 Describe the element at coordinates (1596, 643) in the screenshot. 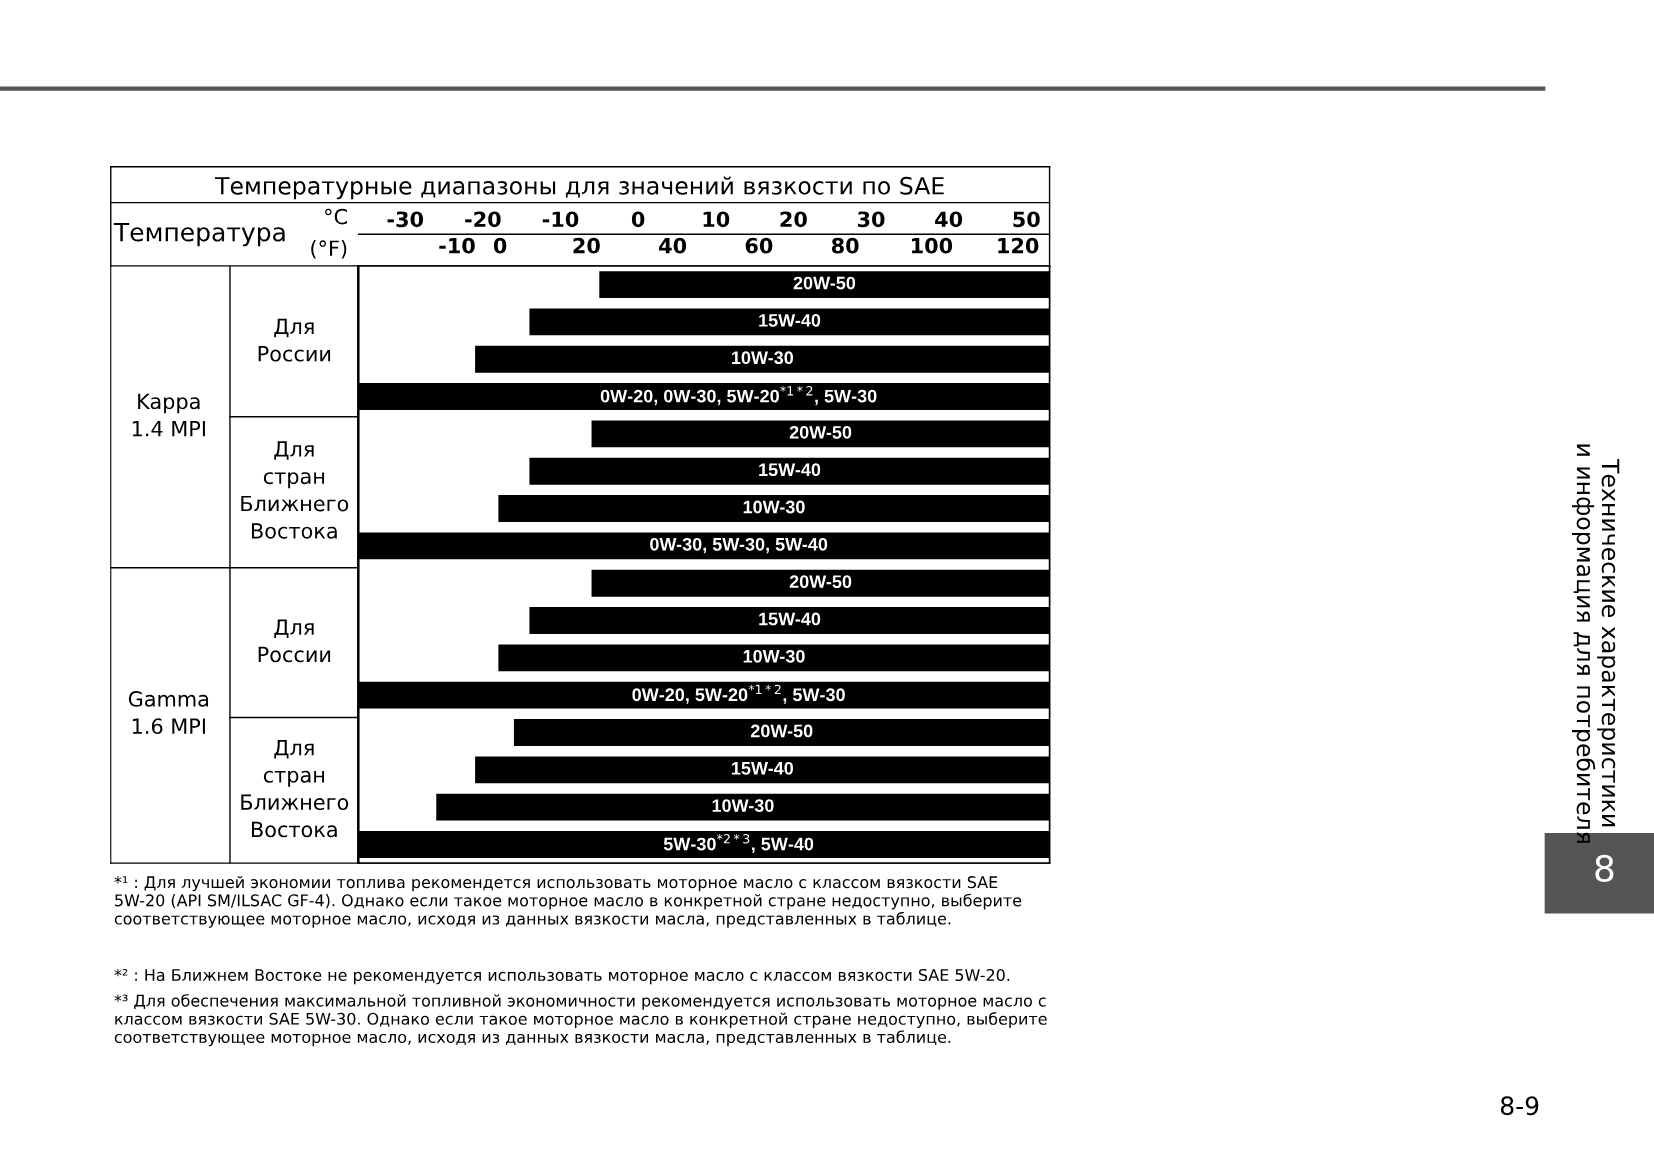

I see `text: Технические характеристики и информация для потребителя` at that location.